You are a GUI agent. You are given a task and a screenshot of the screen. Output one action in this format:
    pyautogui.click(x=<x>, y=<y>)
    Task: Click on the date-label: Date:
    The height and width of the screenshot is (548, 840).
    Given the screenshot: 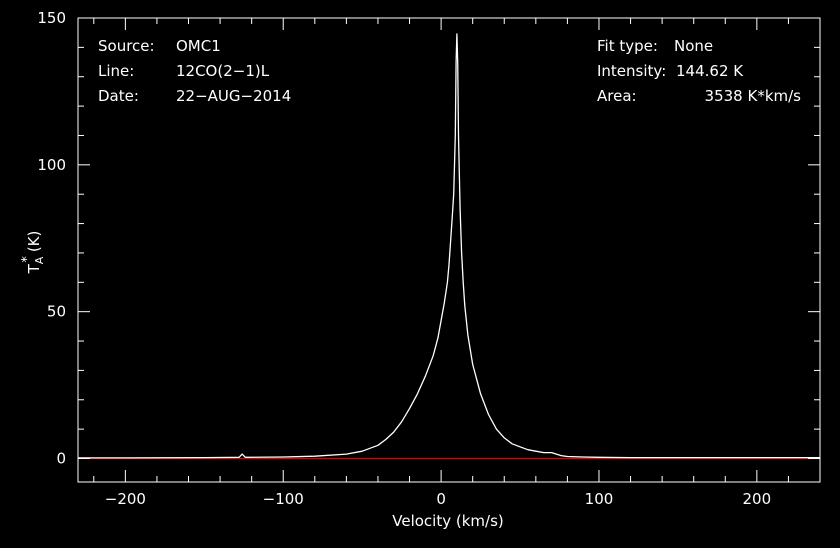 What is the action you would take?
    pyautogui.click(x=118, y=96)
    